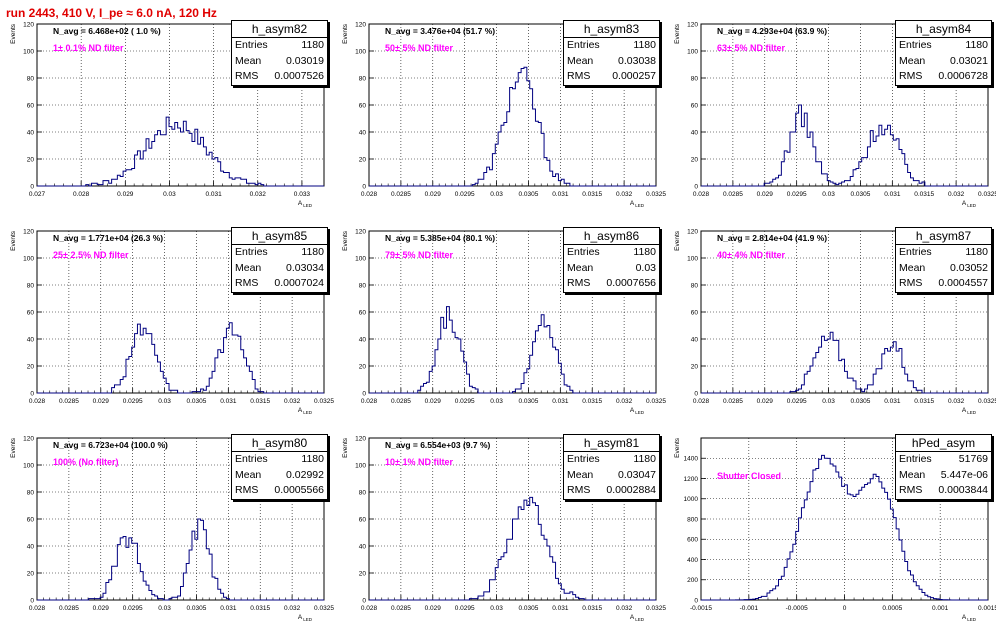 Image resolution: width=996 pixels, height=641 pixels. I want to click on x-tick-label: 0.001, so click(940, 608).